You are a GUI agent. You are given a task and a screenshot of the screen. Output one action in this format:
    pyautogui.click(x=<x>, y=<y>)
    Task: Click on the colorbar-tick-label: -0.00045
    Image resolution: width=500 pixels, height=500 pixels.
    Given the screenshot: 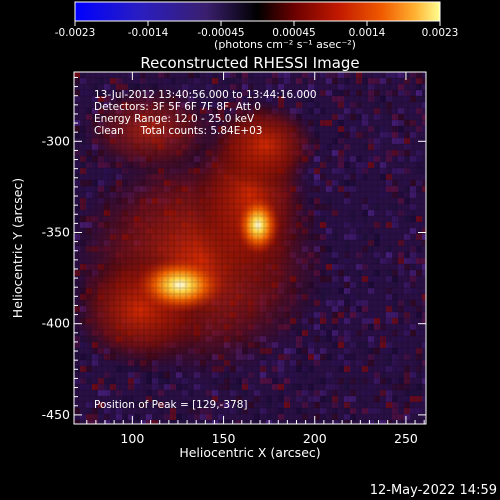 What is the action you would take?
    pyautogui.click(x=220, y=33)
    